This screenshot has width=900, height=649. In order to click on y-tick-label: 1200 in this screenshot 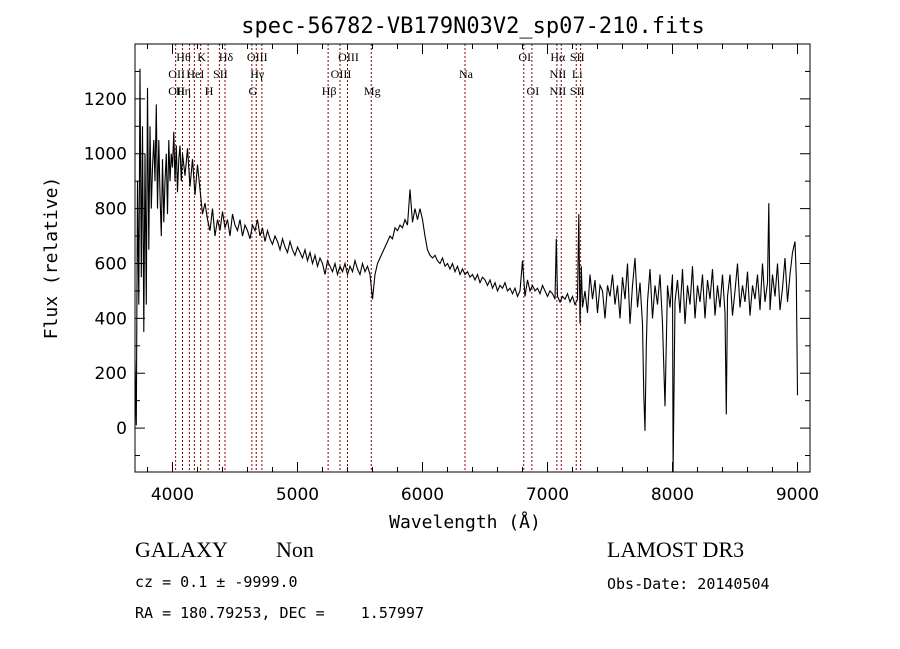, I will do `click(105, 100)`.